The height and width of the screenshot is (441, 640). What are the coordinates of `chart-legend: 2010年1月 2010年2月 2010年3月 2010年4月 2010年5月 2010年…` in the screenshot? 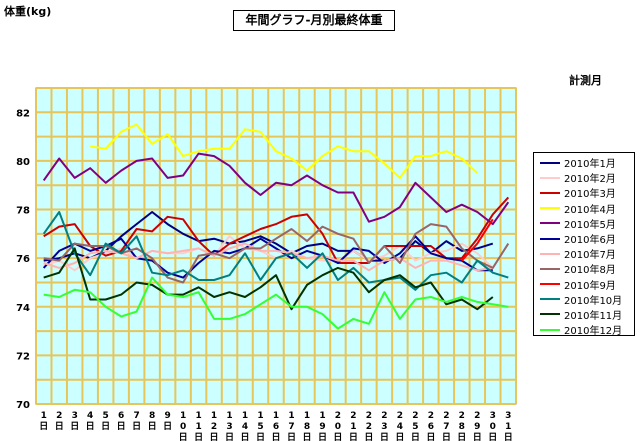 It's located at (584, 244).